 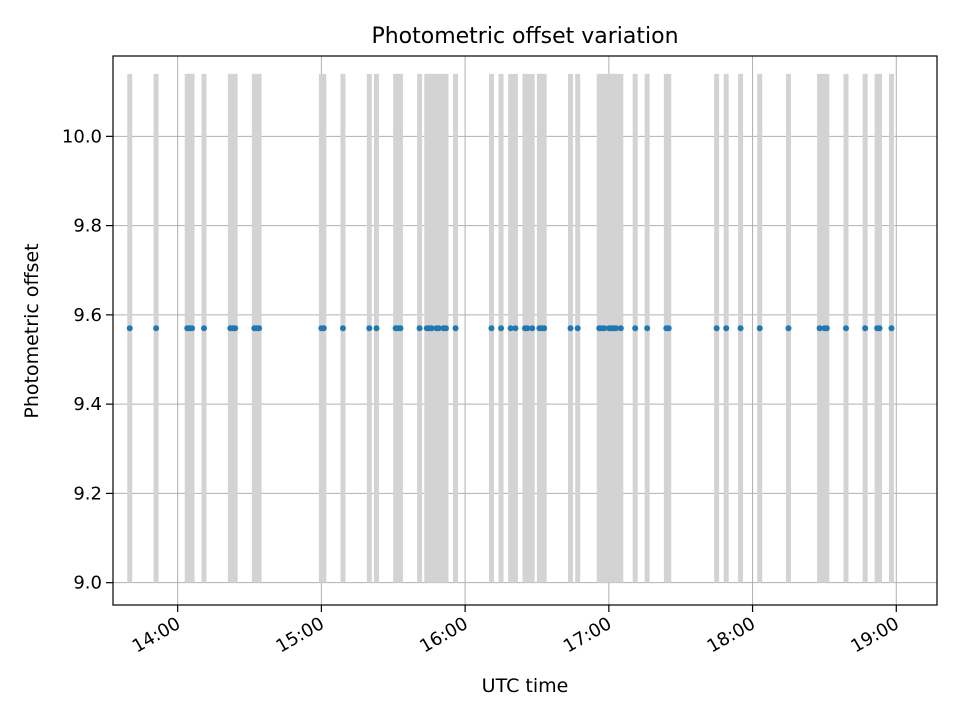 I want to click on y-axis-label: Photometric offset, so click(x=32, y=330).